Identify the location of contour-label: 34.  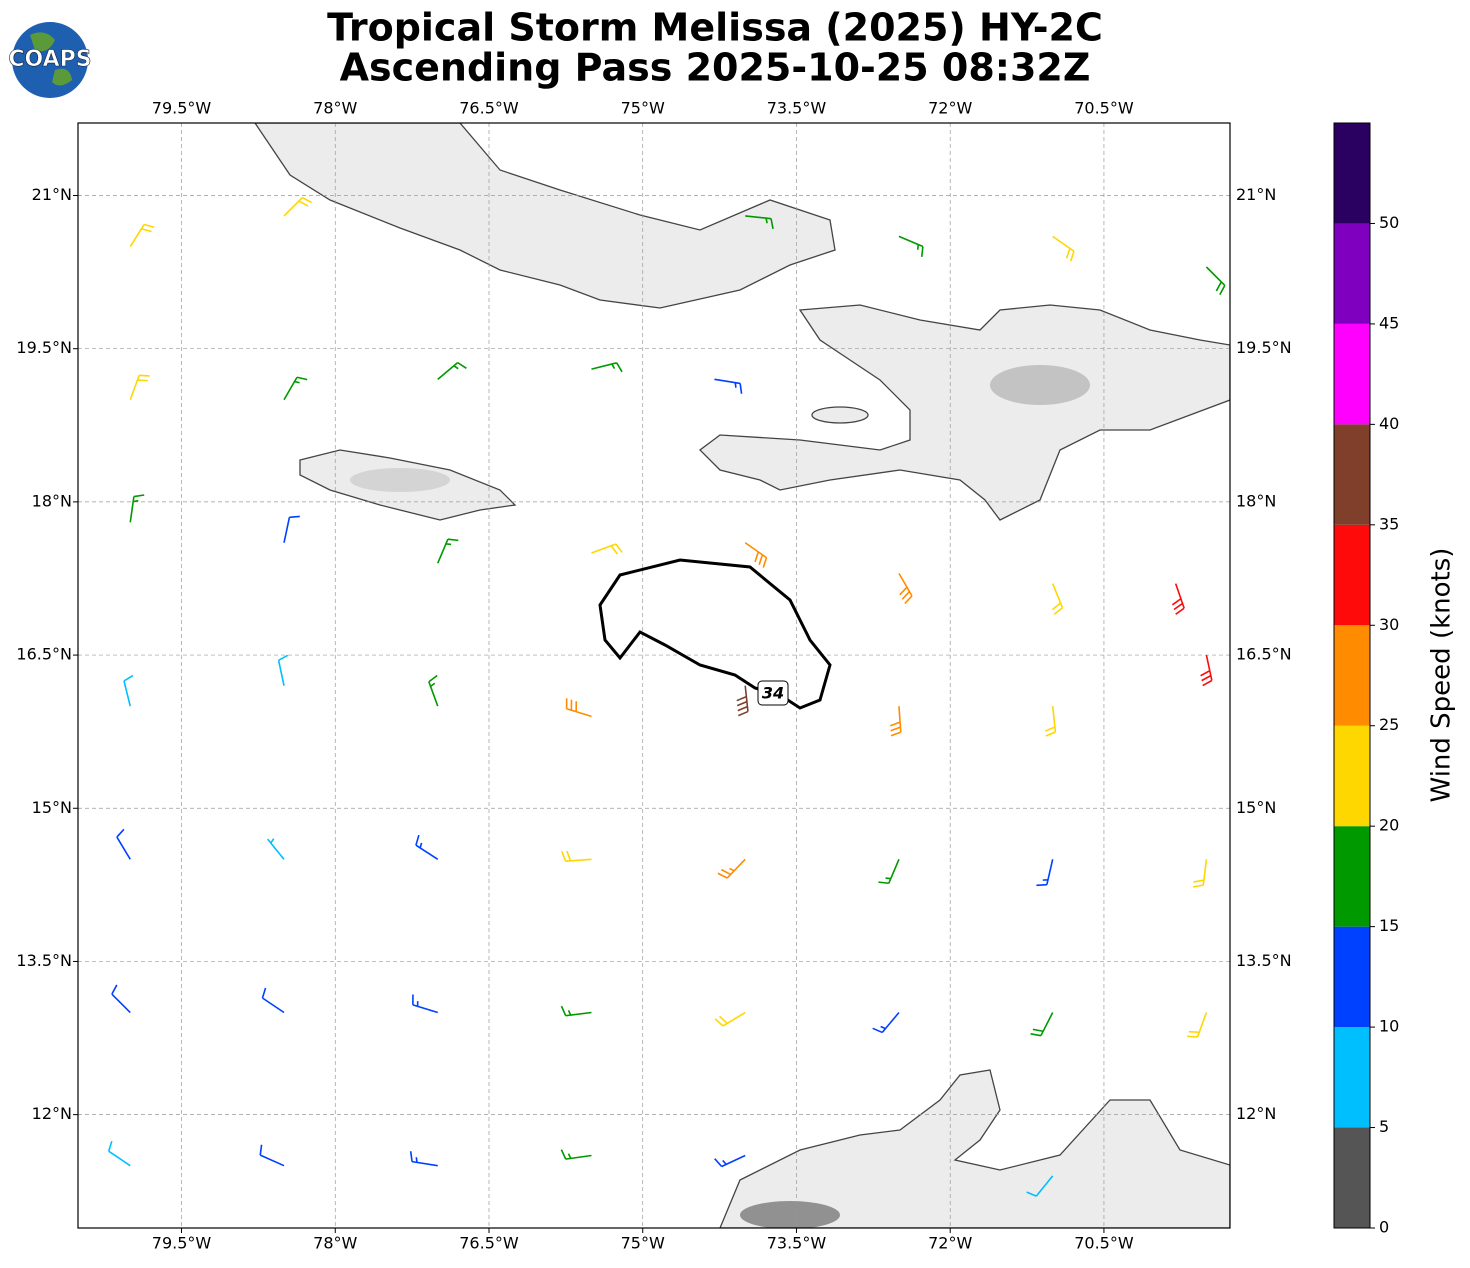
(773, 693).